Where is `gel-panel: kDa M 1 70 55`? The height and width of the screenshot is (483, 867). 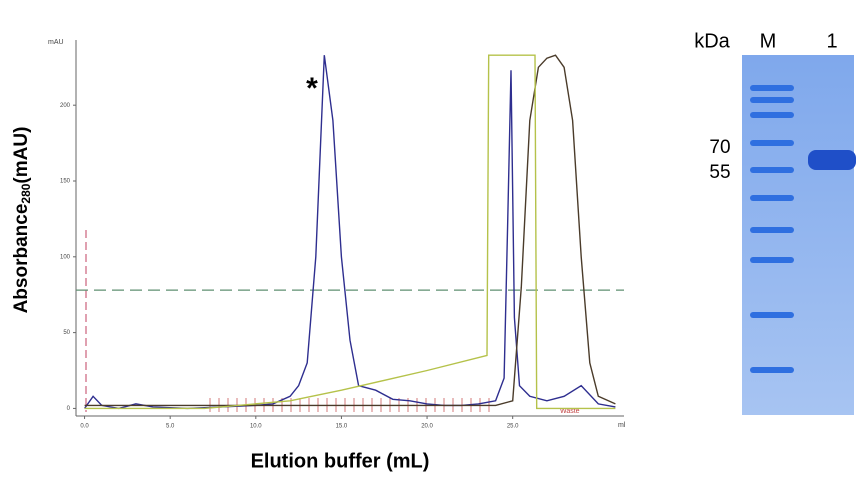
gel-panel: kDa M 1 70 55 is located at coordinates (775, 222).